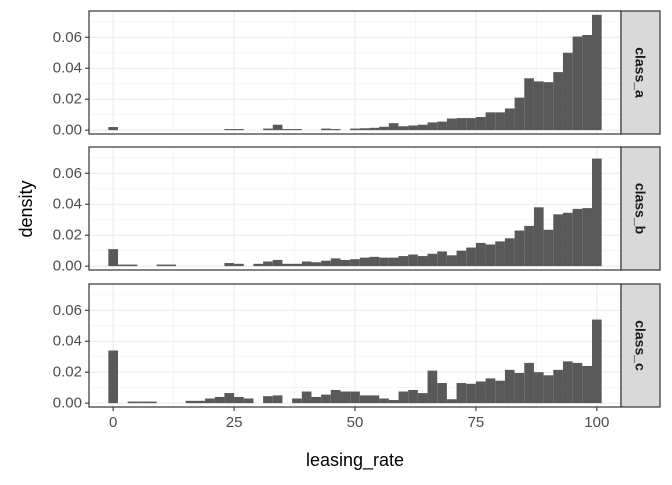 This screenshot has height=485, width=672. Describe the element at coordinates (67, 130) in the screenshot. I see `y-tick-label: 0.00` at that location.